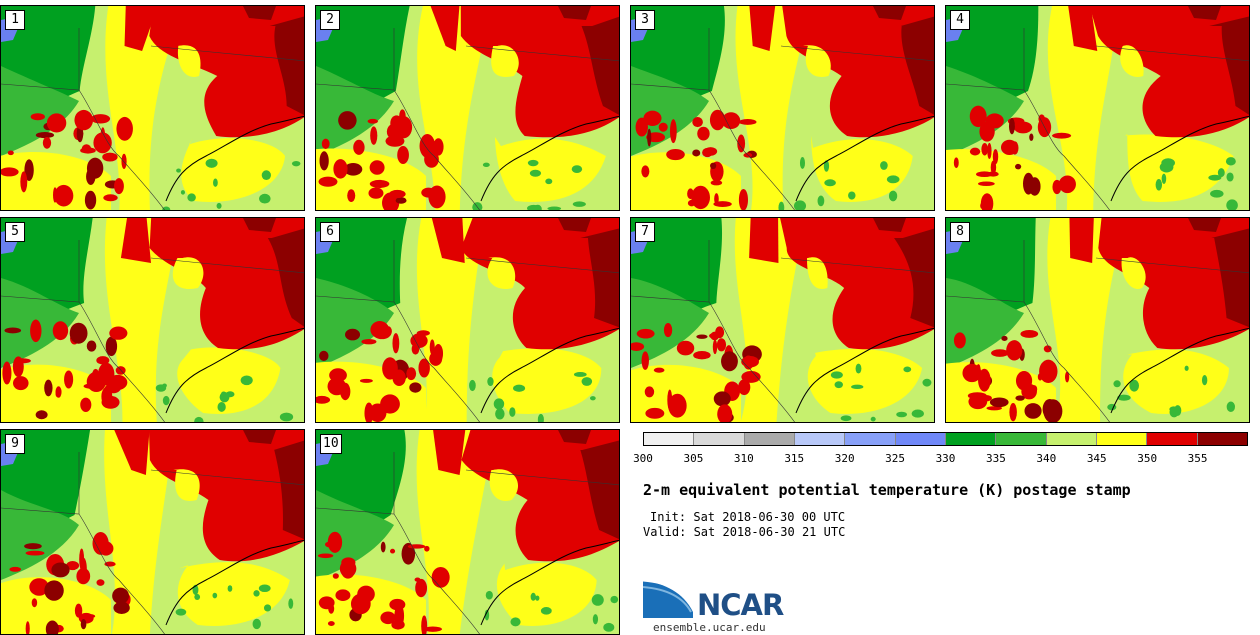  What do you see at coordinates (670, 598) in the screenshot?
I see `ncar-logo-icon` at bounding box center [670, 598].